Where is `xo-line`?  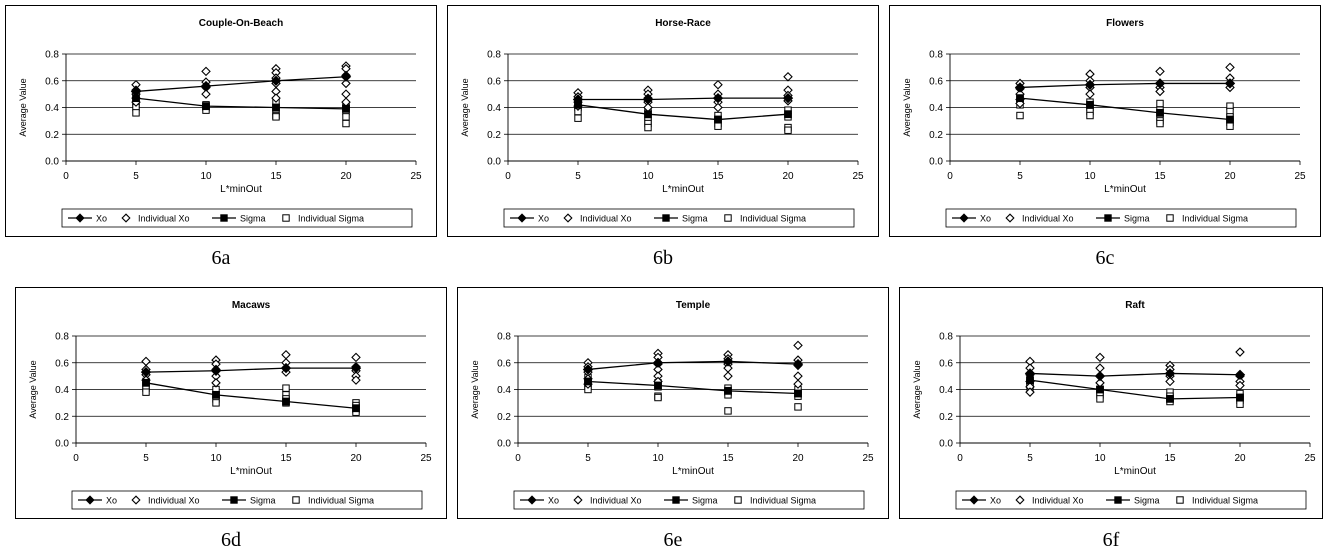 xo-line is located at coordinates (1124, 85).